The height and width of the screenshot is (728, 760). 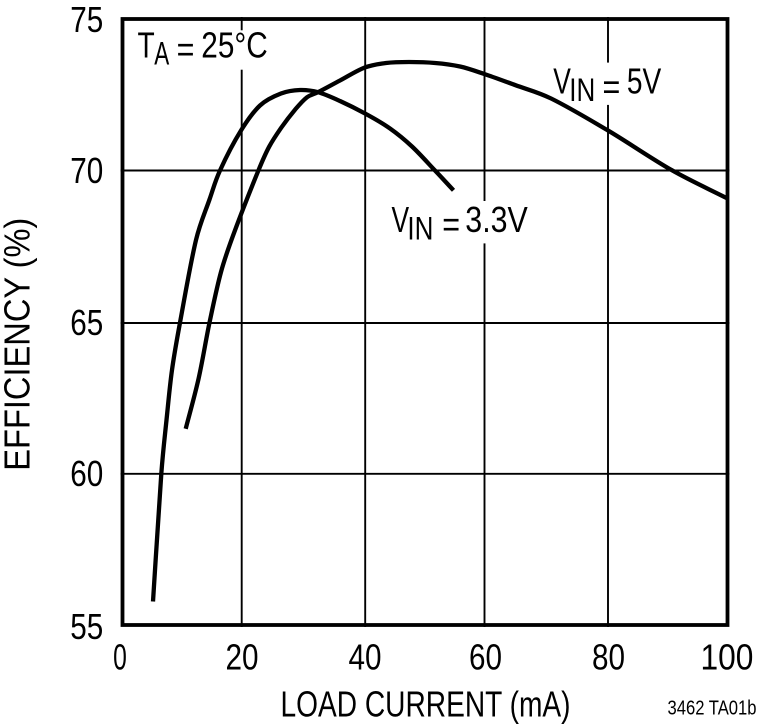 I want to click on svg-text: EFFICIENCY (%), so click(x=19, y=344).